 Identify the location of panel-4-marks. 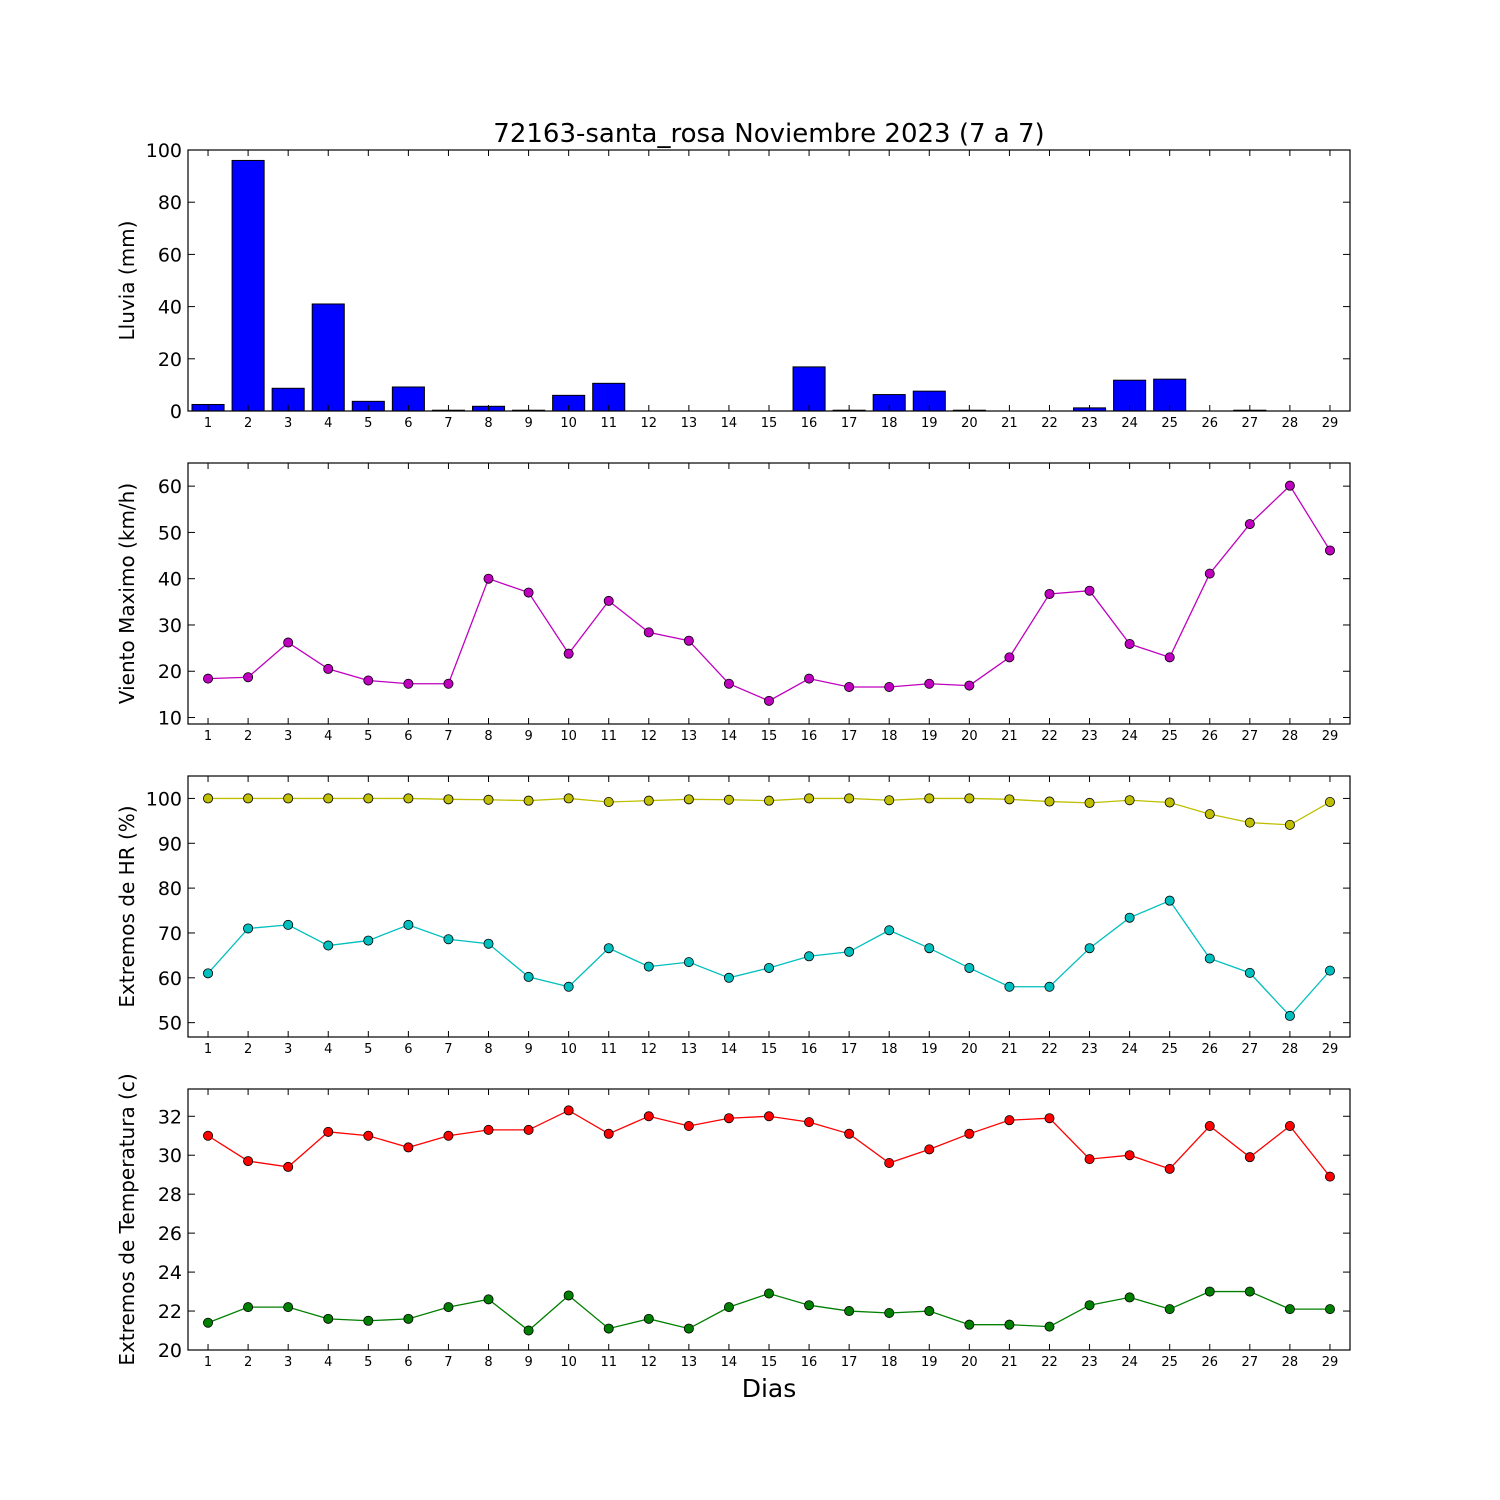
(769, 1220).